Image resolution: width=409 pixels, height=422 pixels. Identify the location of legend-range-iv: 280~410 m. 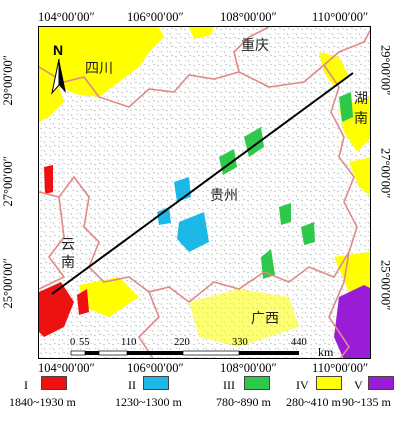
(313, 402).